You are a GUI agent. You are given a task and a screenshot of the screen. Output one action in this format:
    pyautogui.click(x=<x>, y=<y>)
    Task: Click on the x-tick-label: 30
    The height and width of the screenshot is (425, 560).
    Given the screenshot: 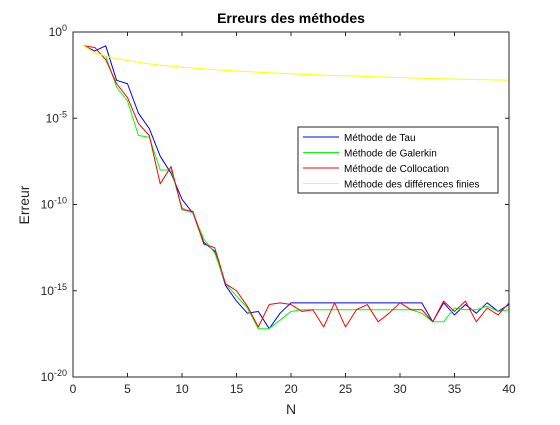 What is the action you would take?
    pyautogui.click(x=400, y=389)
    